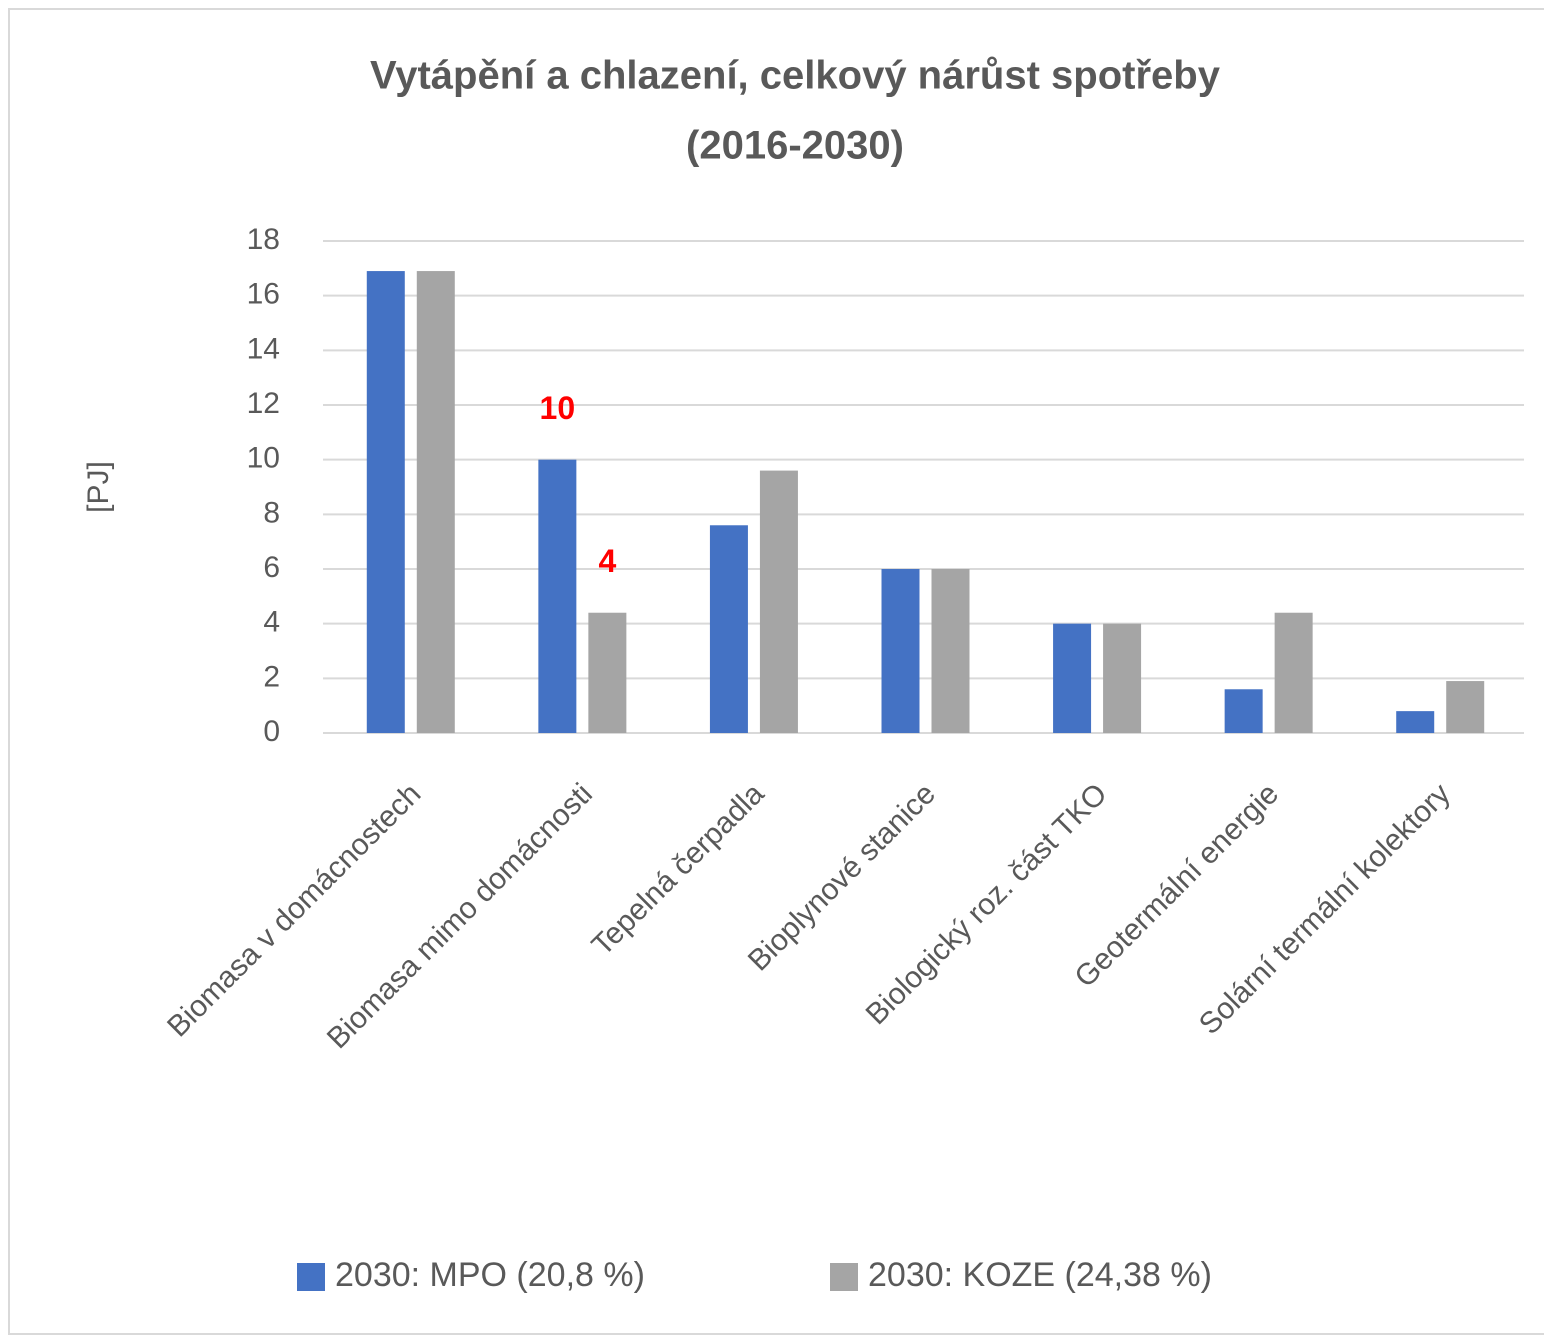  Describe the element at coordinates (607, 561) in the screenshot. I see `value-label: 4` at that location.